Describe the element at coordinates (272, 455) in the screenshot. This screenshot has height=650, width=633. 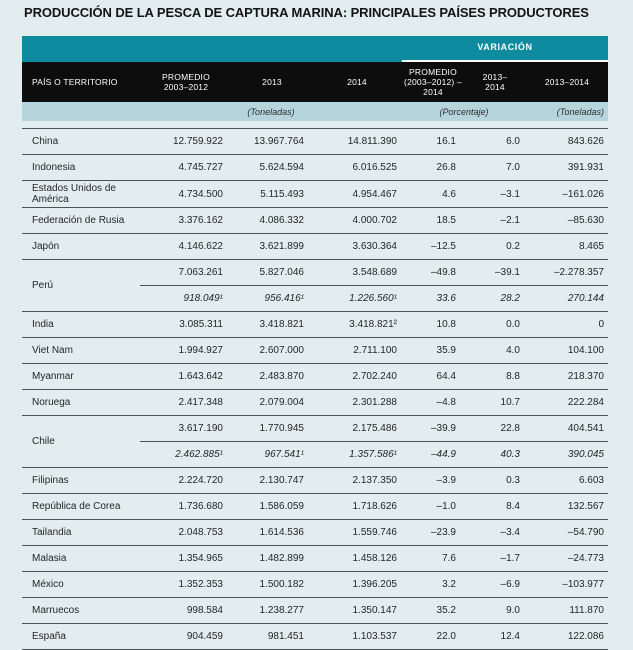
I see `value-cell: 967.541¹` at that location.